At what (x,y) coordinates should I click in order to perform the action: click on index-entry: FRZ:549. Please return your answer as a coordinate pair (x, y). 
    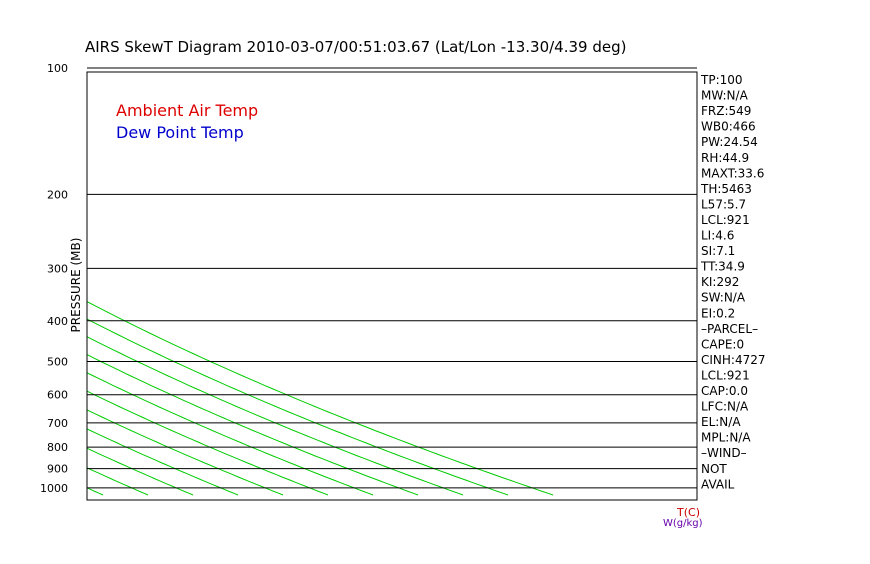
    Looking at the image, I should click on (726, 111).